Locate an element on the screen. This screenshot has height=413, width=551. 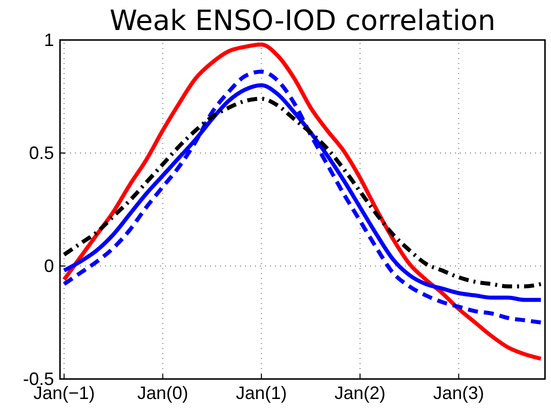
x-tick-label: Jan(2) is located at coordinates (360, 393).